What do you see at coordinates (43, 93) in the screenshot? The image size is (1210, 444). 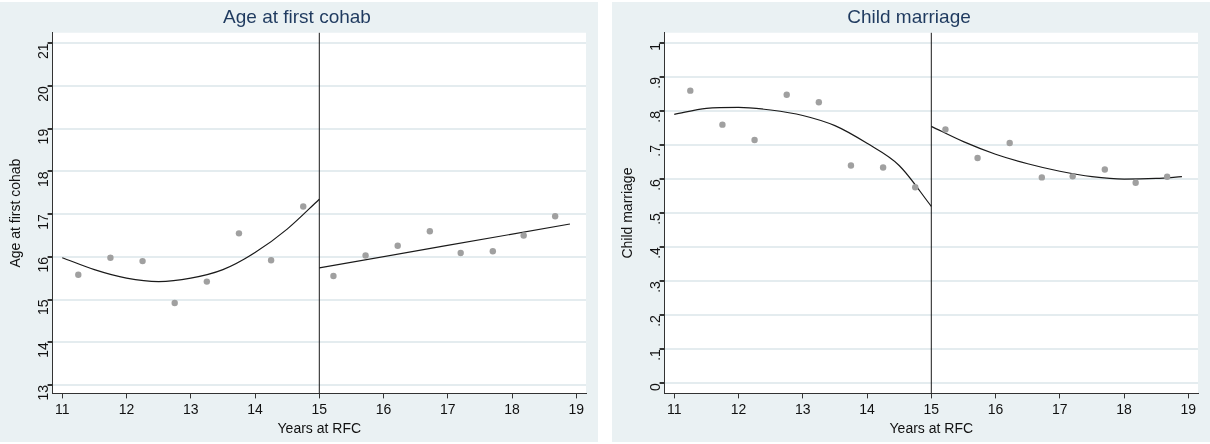 I see `y-tick-label: 20` at bounding box center [43, 93].